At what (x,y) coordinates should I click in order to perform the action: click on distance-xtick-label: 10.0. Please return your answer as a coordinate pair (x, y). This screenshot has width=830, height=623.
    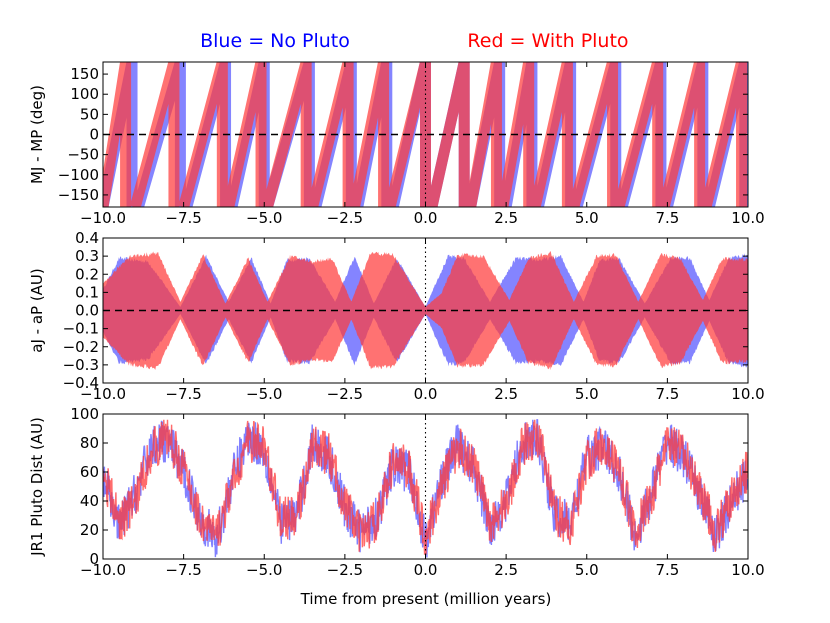
    Looking at the image, I should click on (747, 570).